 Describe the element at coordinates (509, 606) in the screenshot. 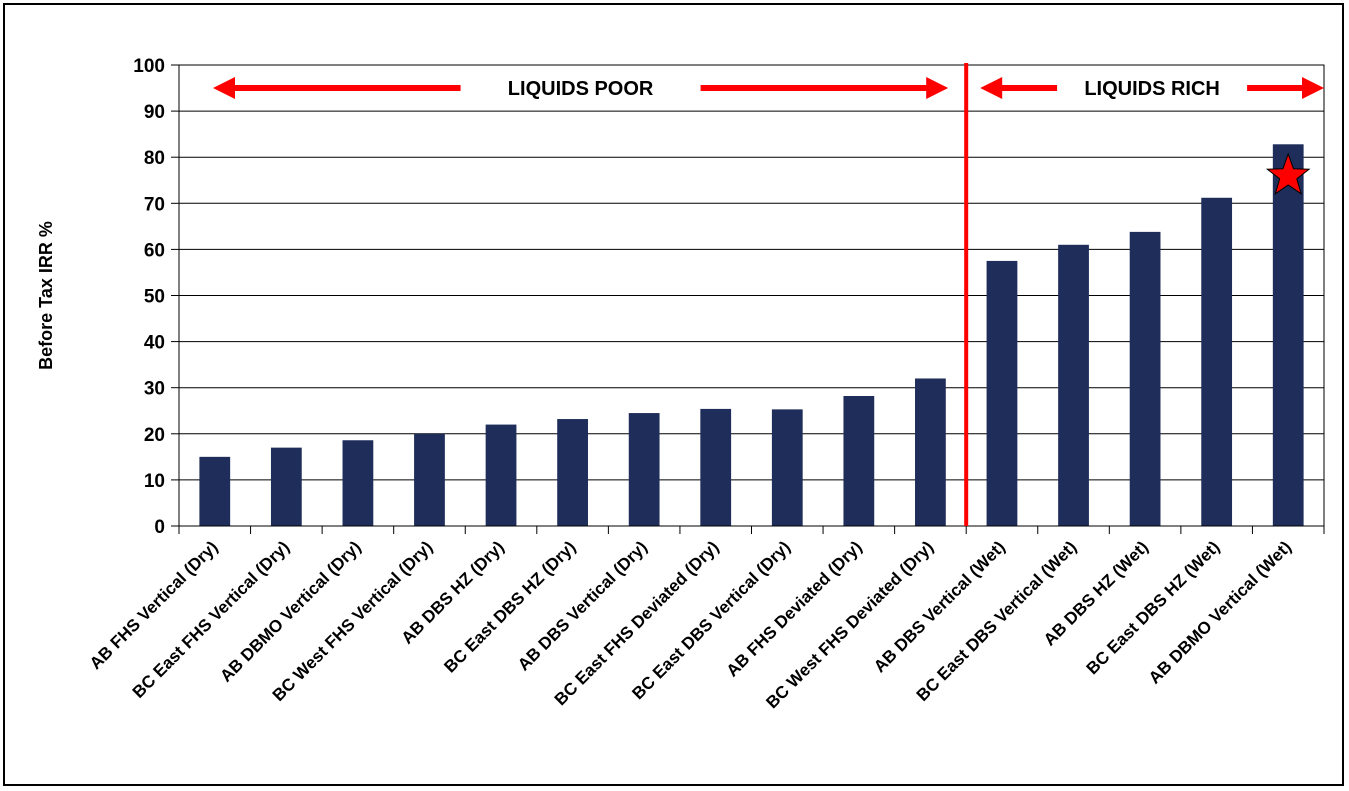

I see `x-tick-label: BC East DBS HZ (Dry)` at that location.